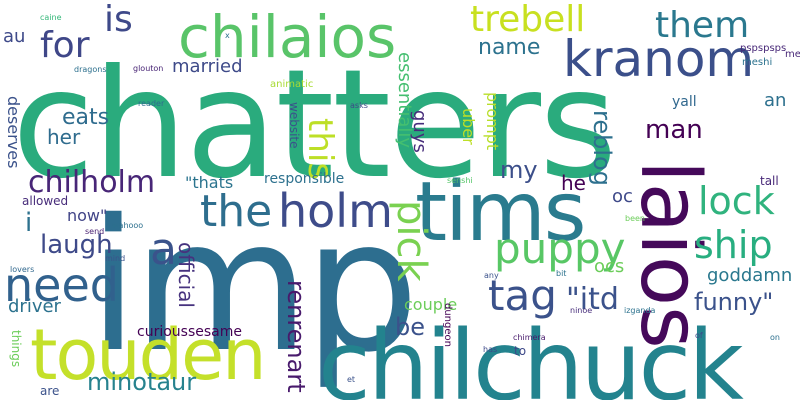  What do you see at coordinates (148, 355) in the screenshot?
I see `word-touden: touden` at bounding box center [148, 355].